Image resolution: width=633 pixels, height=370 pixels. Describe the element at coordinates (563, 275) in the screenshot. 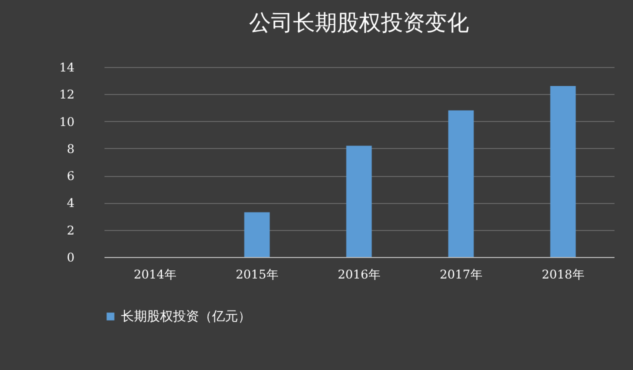

I see `x-tick-label: 2018年` at that location.